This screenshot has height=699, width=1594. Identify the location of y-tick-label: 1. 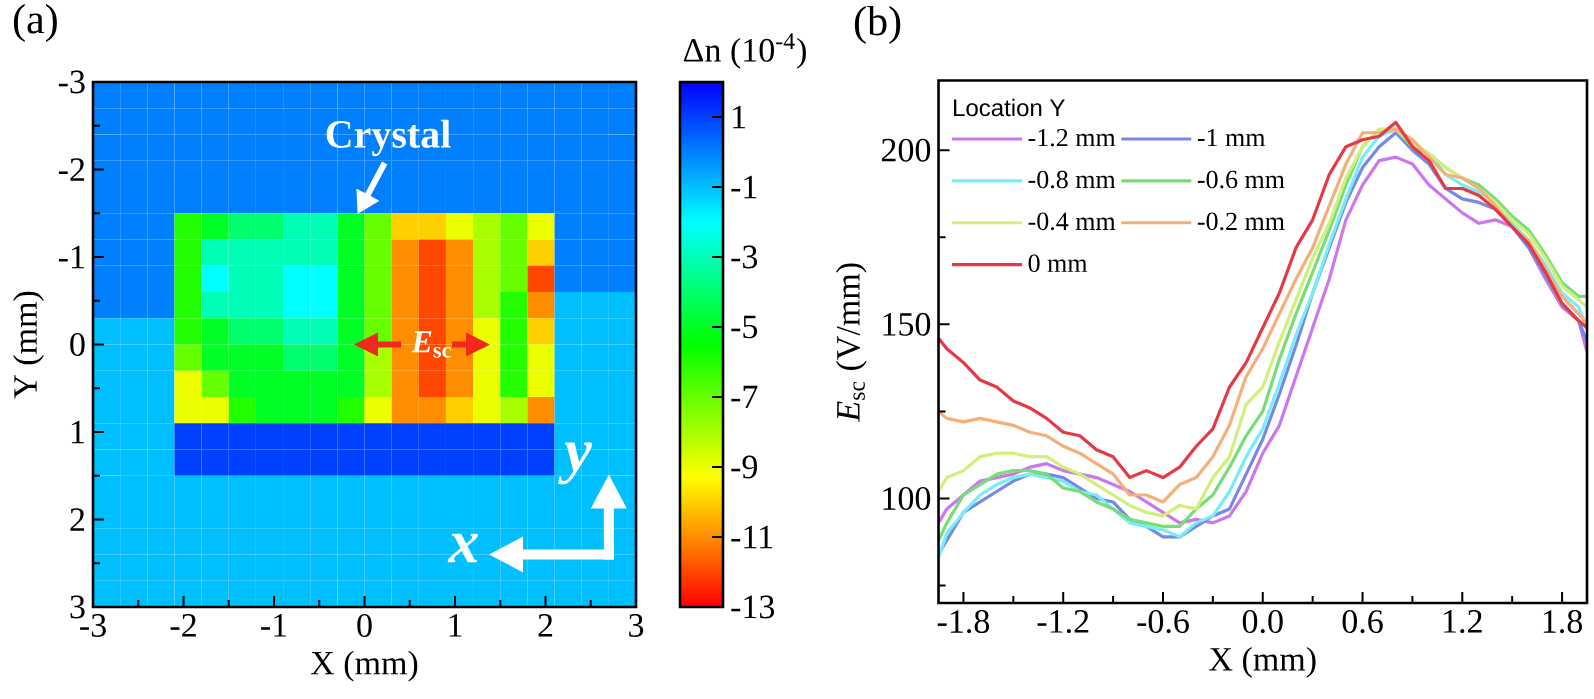
(77, 432).